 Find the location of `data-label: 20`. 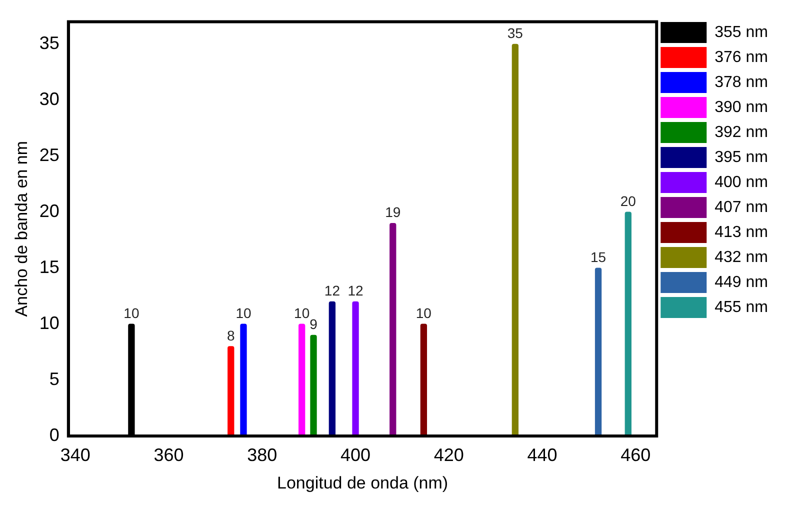

data-label: 20 is located at coordinates (628, 200).